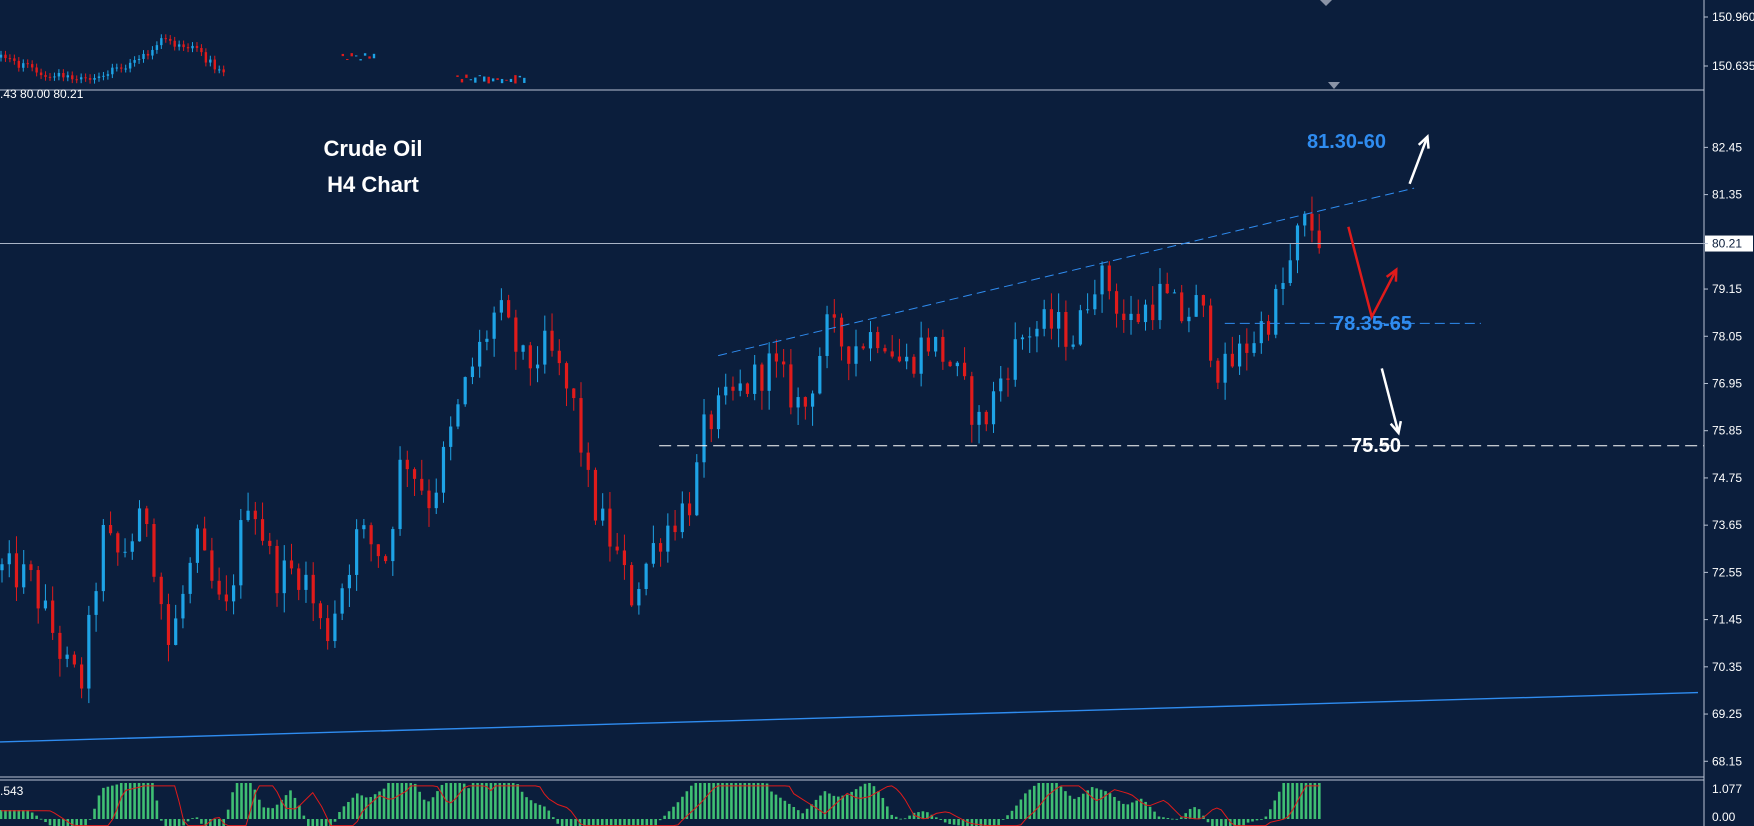 The image size is (1754, 826). Describe the element at coordinates (1376, 446) in the screenshot. I see `target-label: 75.50` at that location.